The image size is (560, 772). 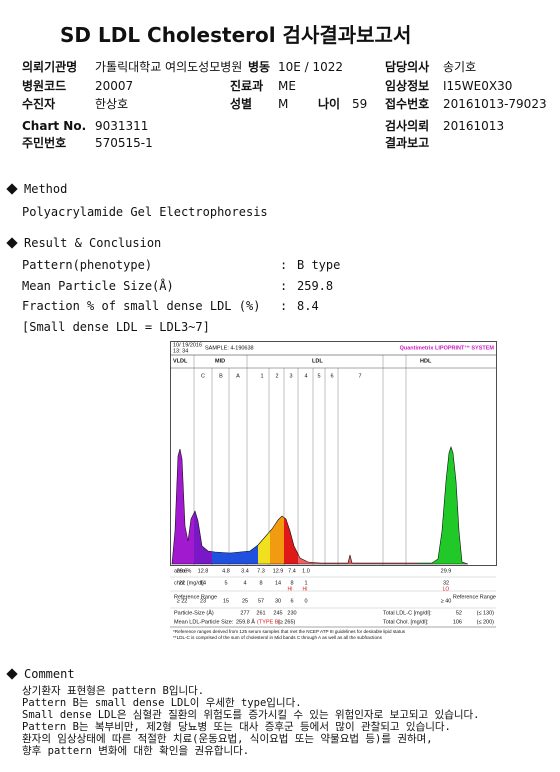 What do you see at coordinates (114, 86) in the screenshot?
I see `info-value: 20007` at bounding box center [114, 86].